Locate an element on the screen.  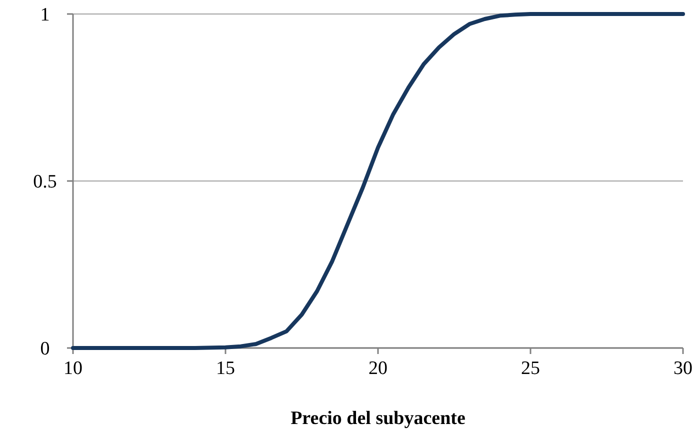
y-tick-label: 0.5 is located at coordinates (45, 182).